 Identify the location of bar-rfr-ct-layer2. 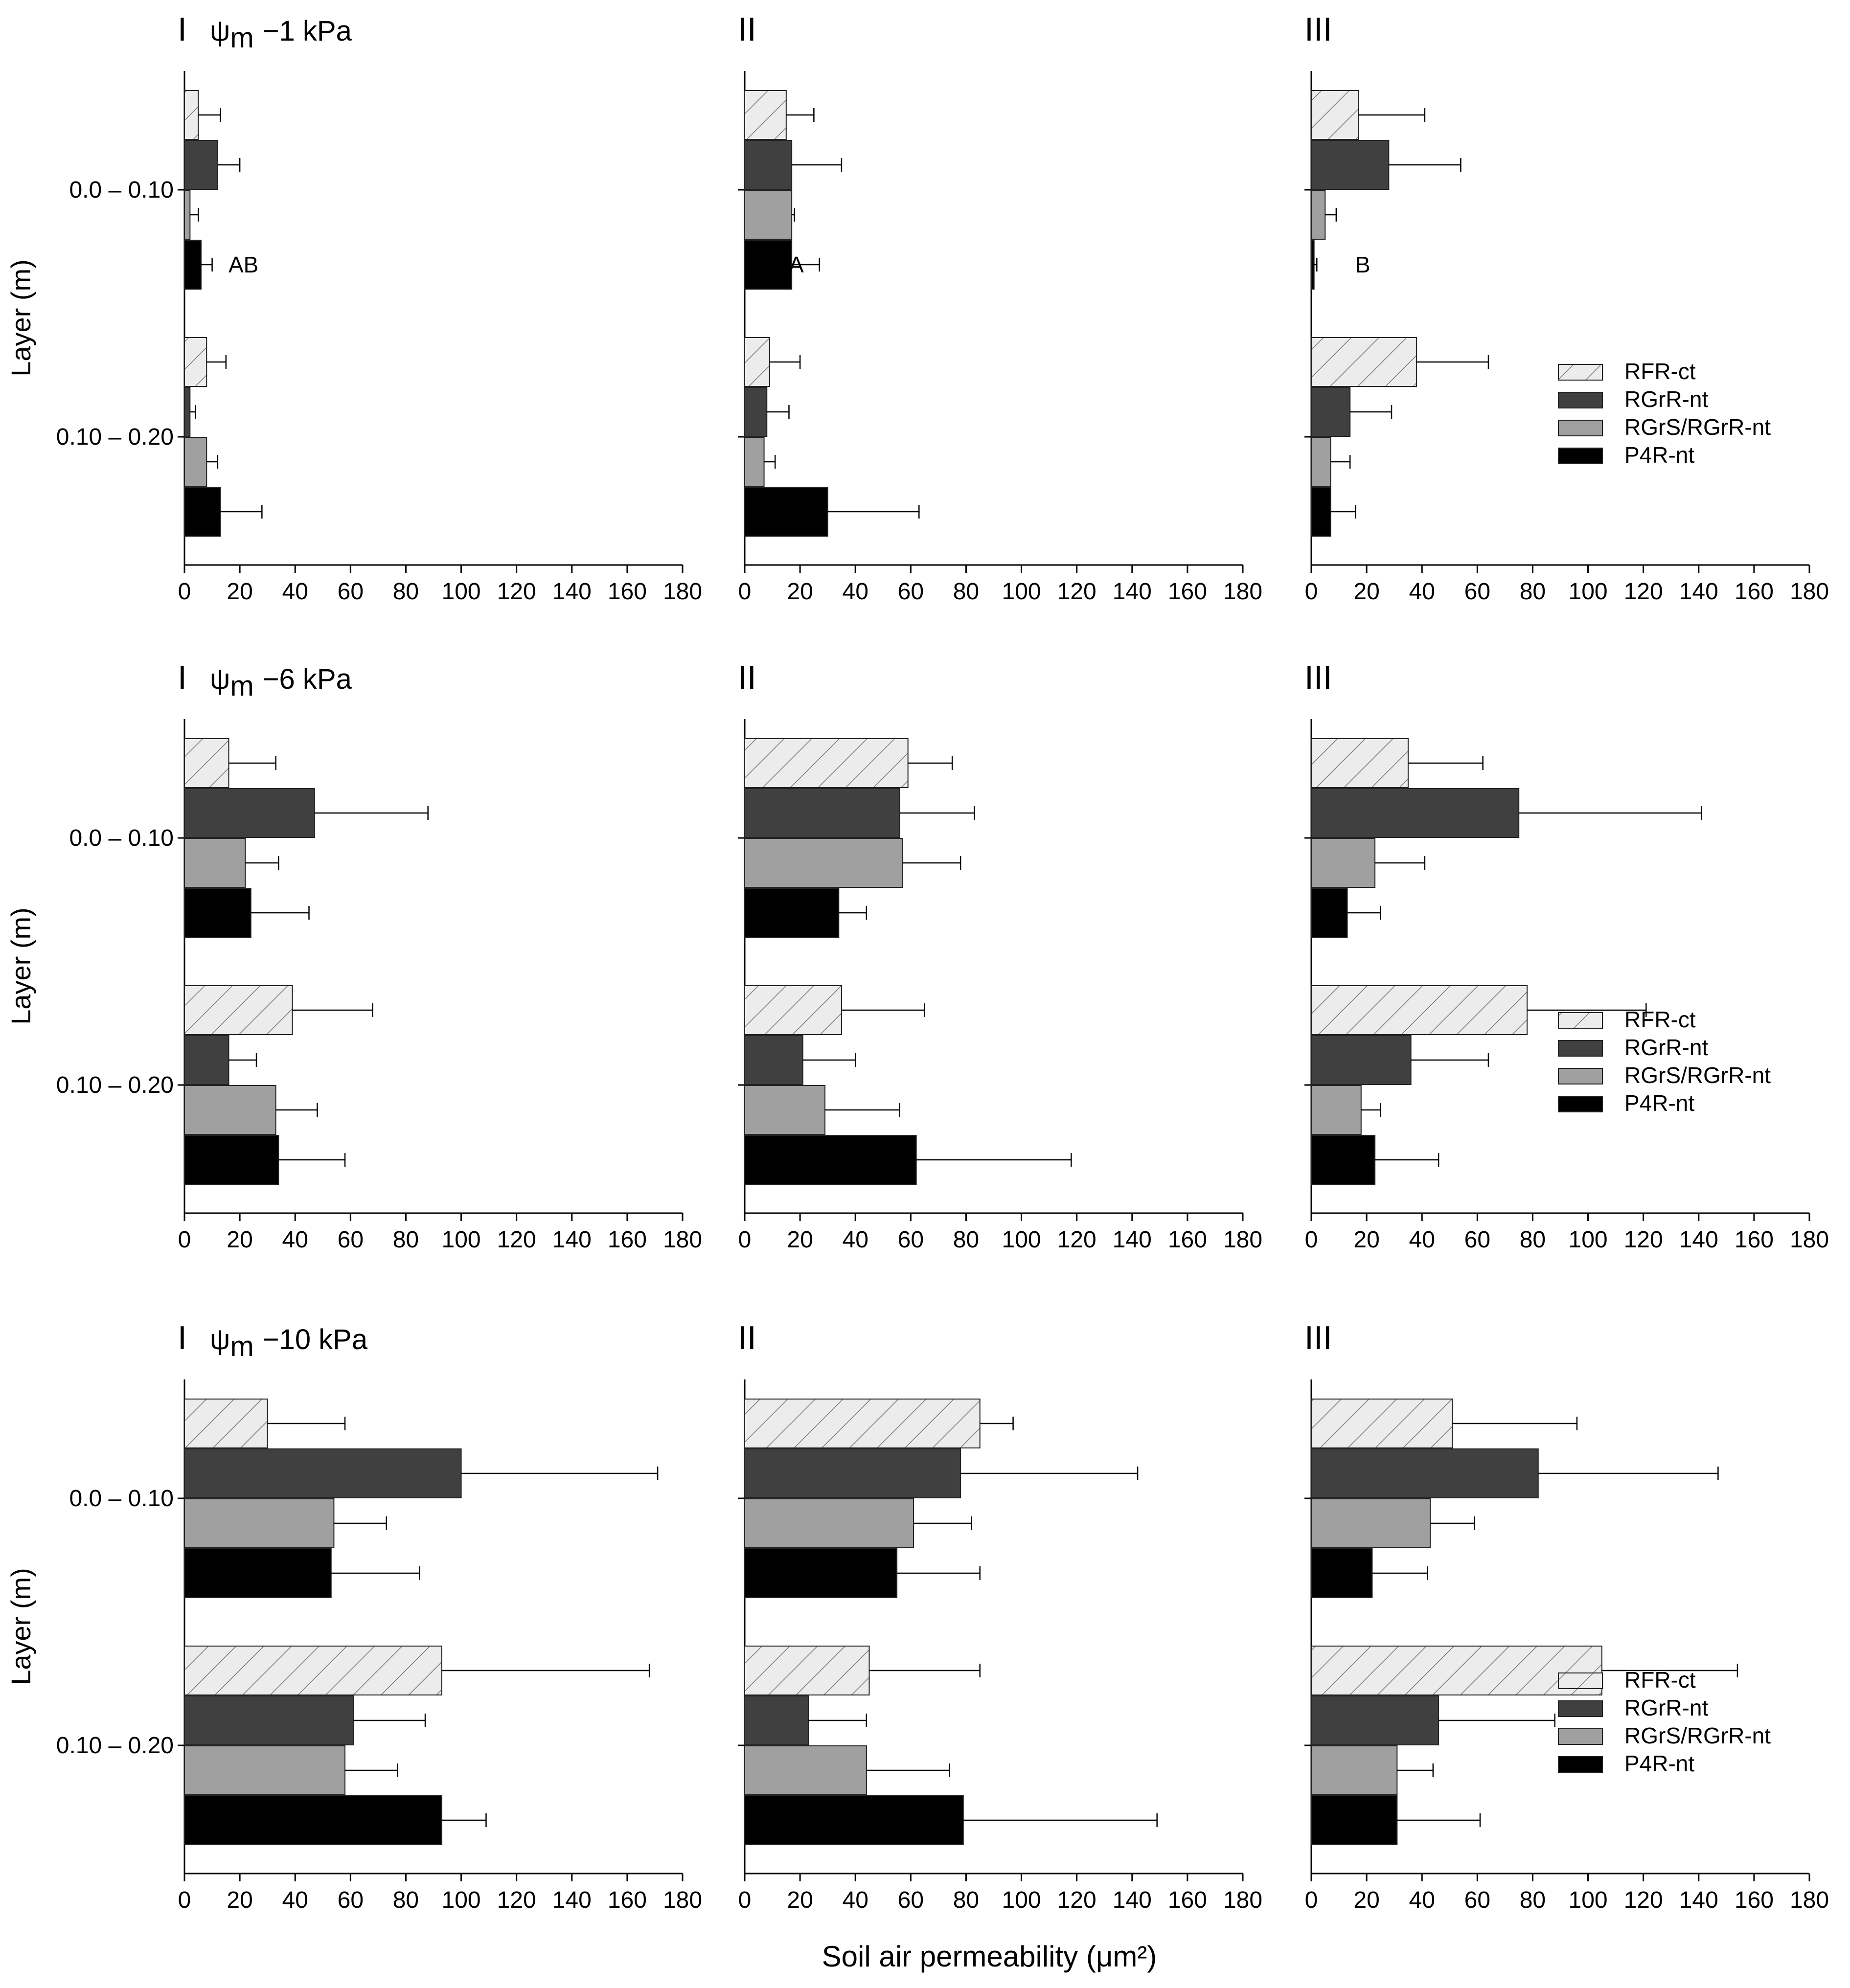
(239, 1010).